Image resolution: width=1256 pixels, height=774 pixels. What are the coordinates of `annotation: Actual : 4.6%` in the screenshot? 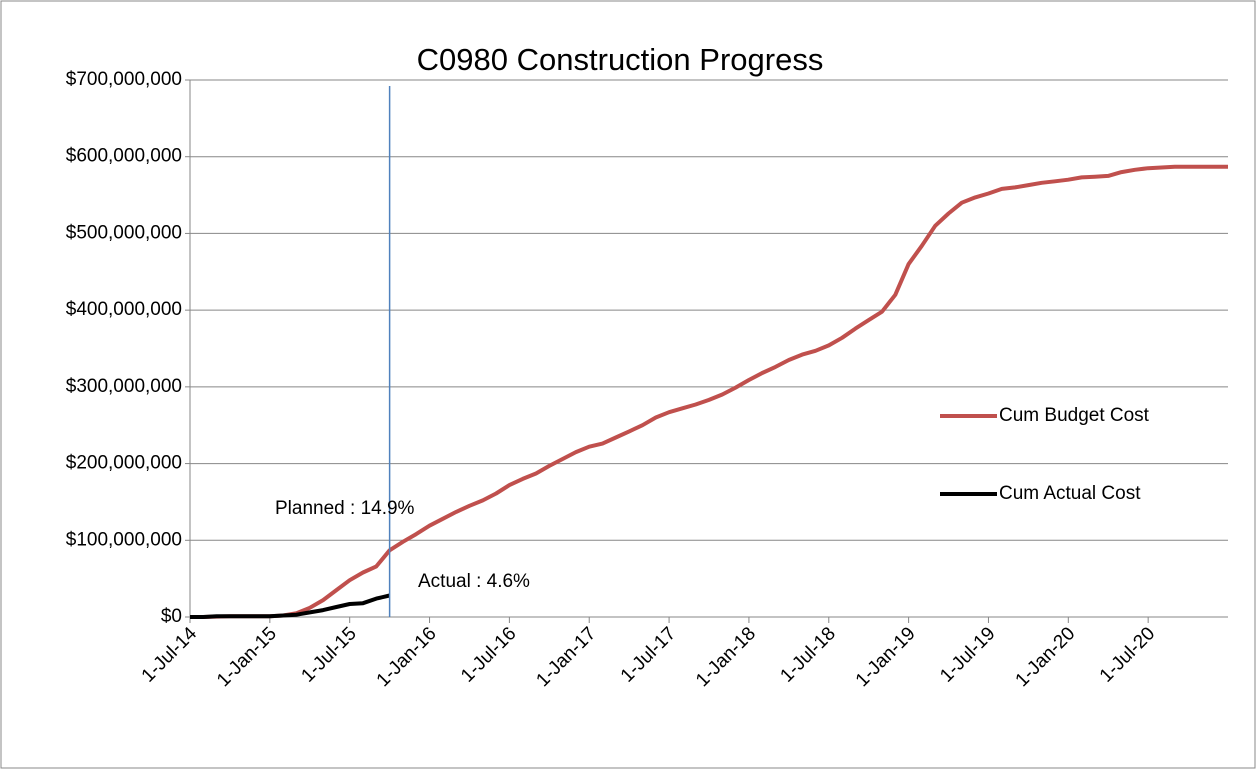 It's located at (474, 581).